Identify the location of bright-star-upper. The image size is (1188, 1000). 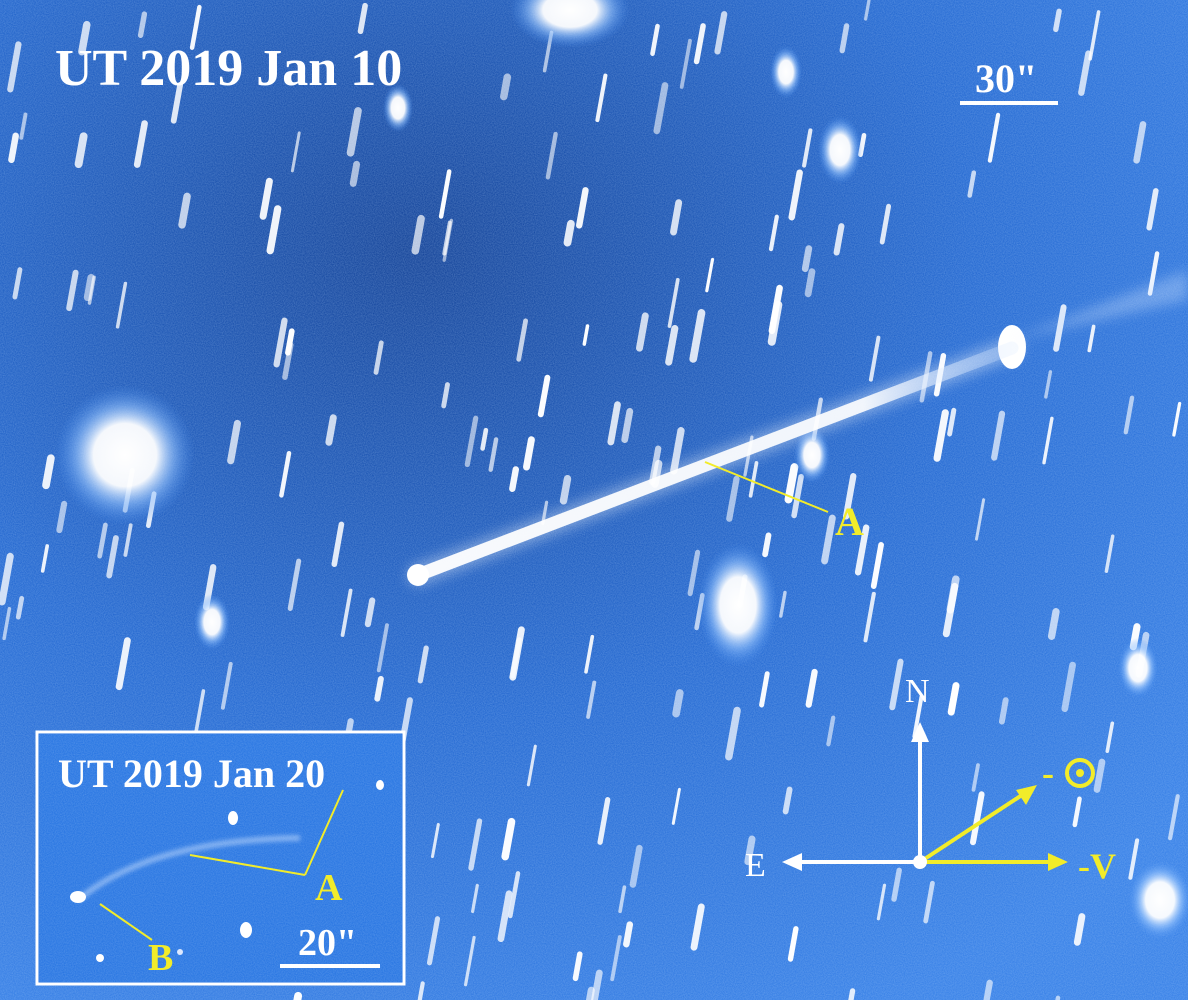
(840, 150).